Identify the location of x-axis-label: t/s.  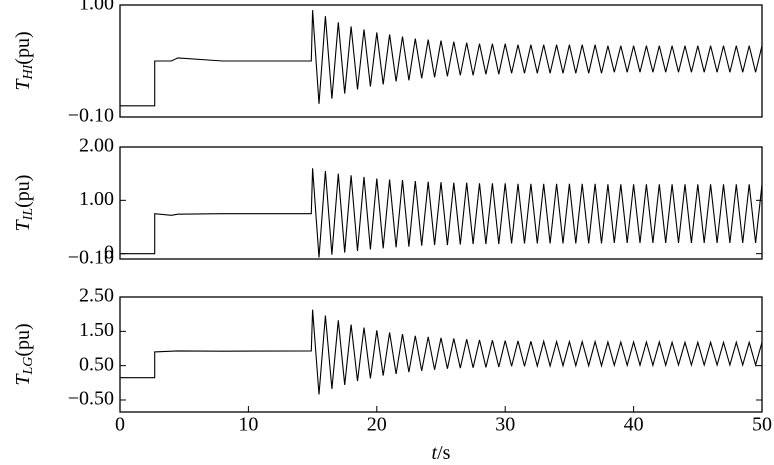
(441, 453).